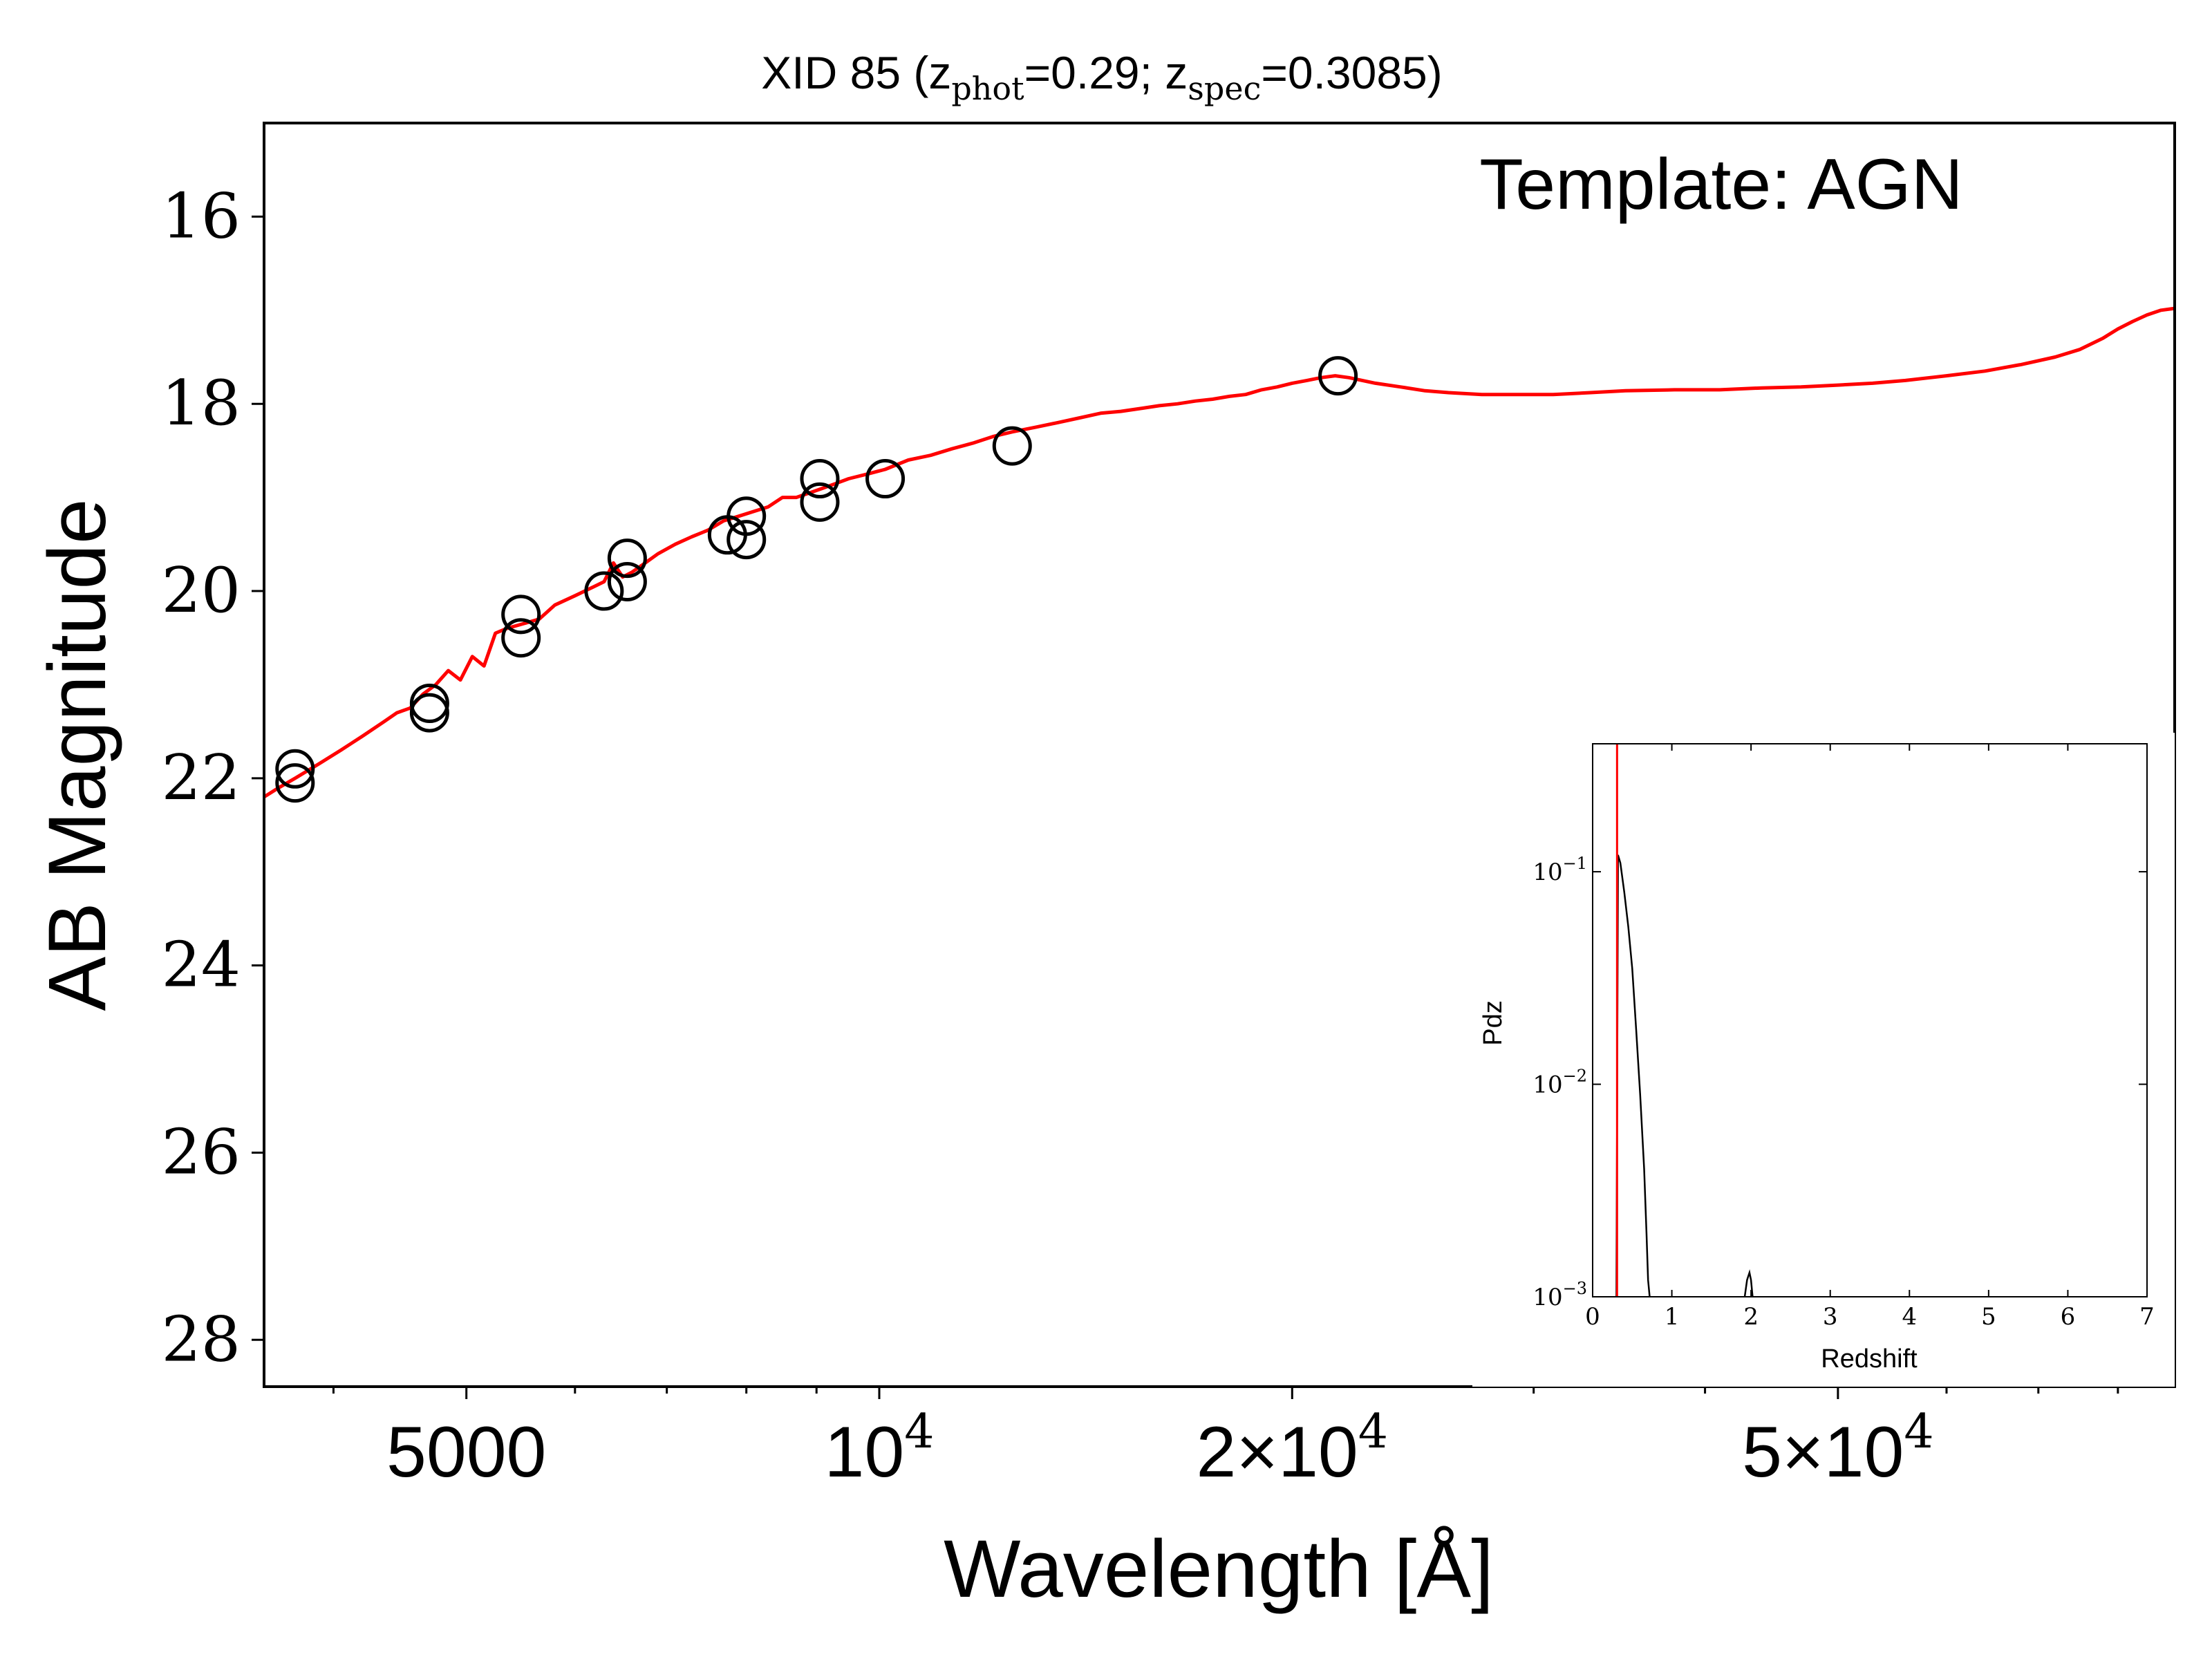 Image resolution: width=2212 pixels, height=1659 pixels. I want to click on inset-x-tick-label: 6, so click(2068, 1317).